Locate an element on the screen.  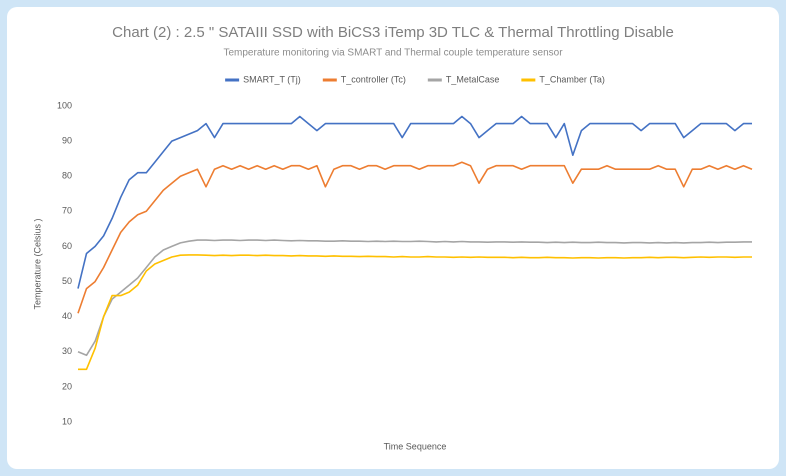
legend-label: T_MetalCase is located at coordinates (473, 79).